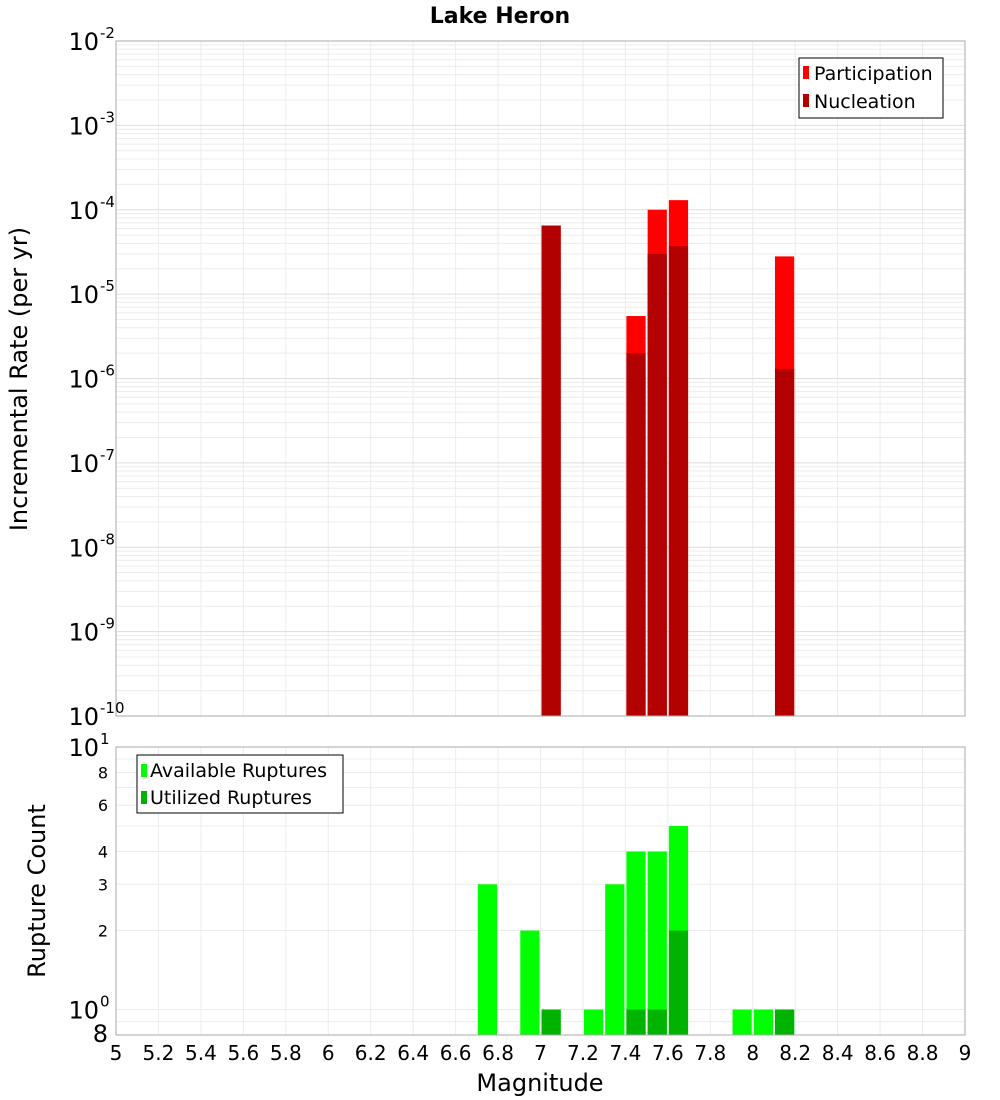 The width and height of the screenshot is (1000, 1100). What do you see at coordinates (965, 1053) in the screenshot?
I see `x-tick-label: 9` at bounding box center [965, 1053].